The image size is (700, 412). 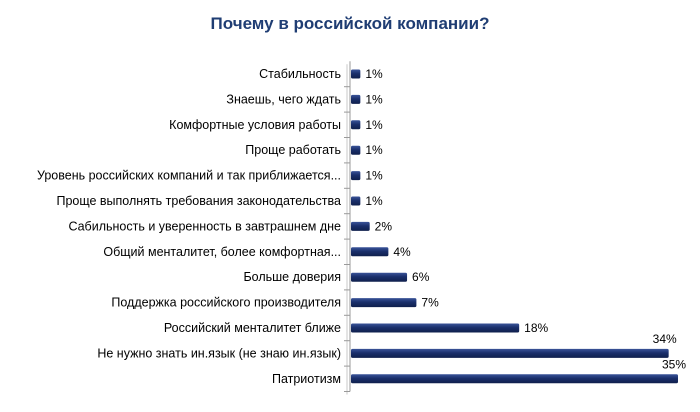 What do you see at coordinates (430, 303) in the screenshot?
I see `data-label: 7%` at bounding box center [430, 303].